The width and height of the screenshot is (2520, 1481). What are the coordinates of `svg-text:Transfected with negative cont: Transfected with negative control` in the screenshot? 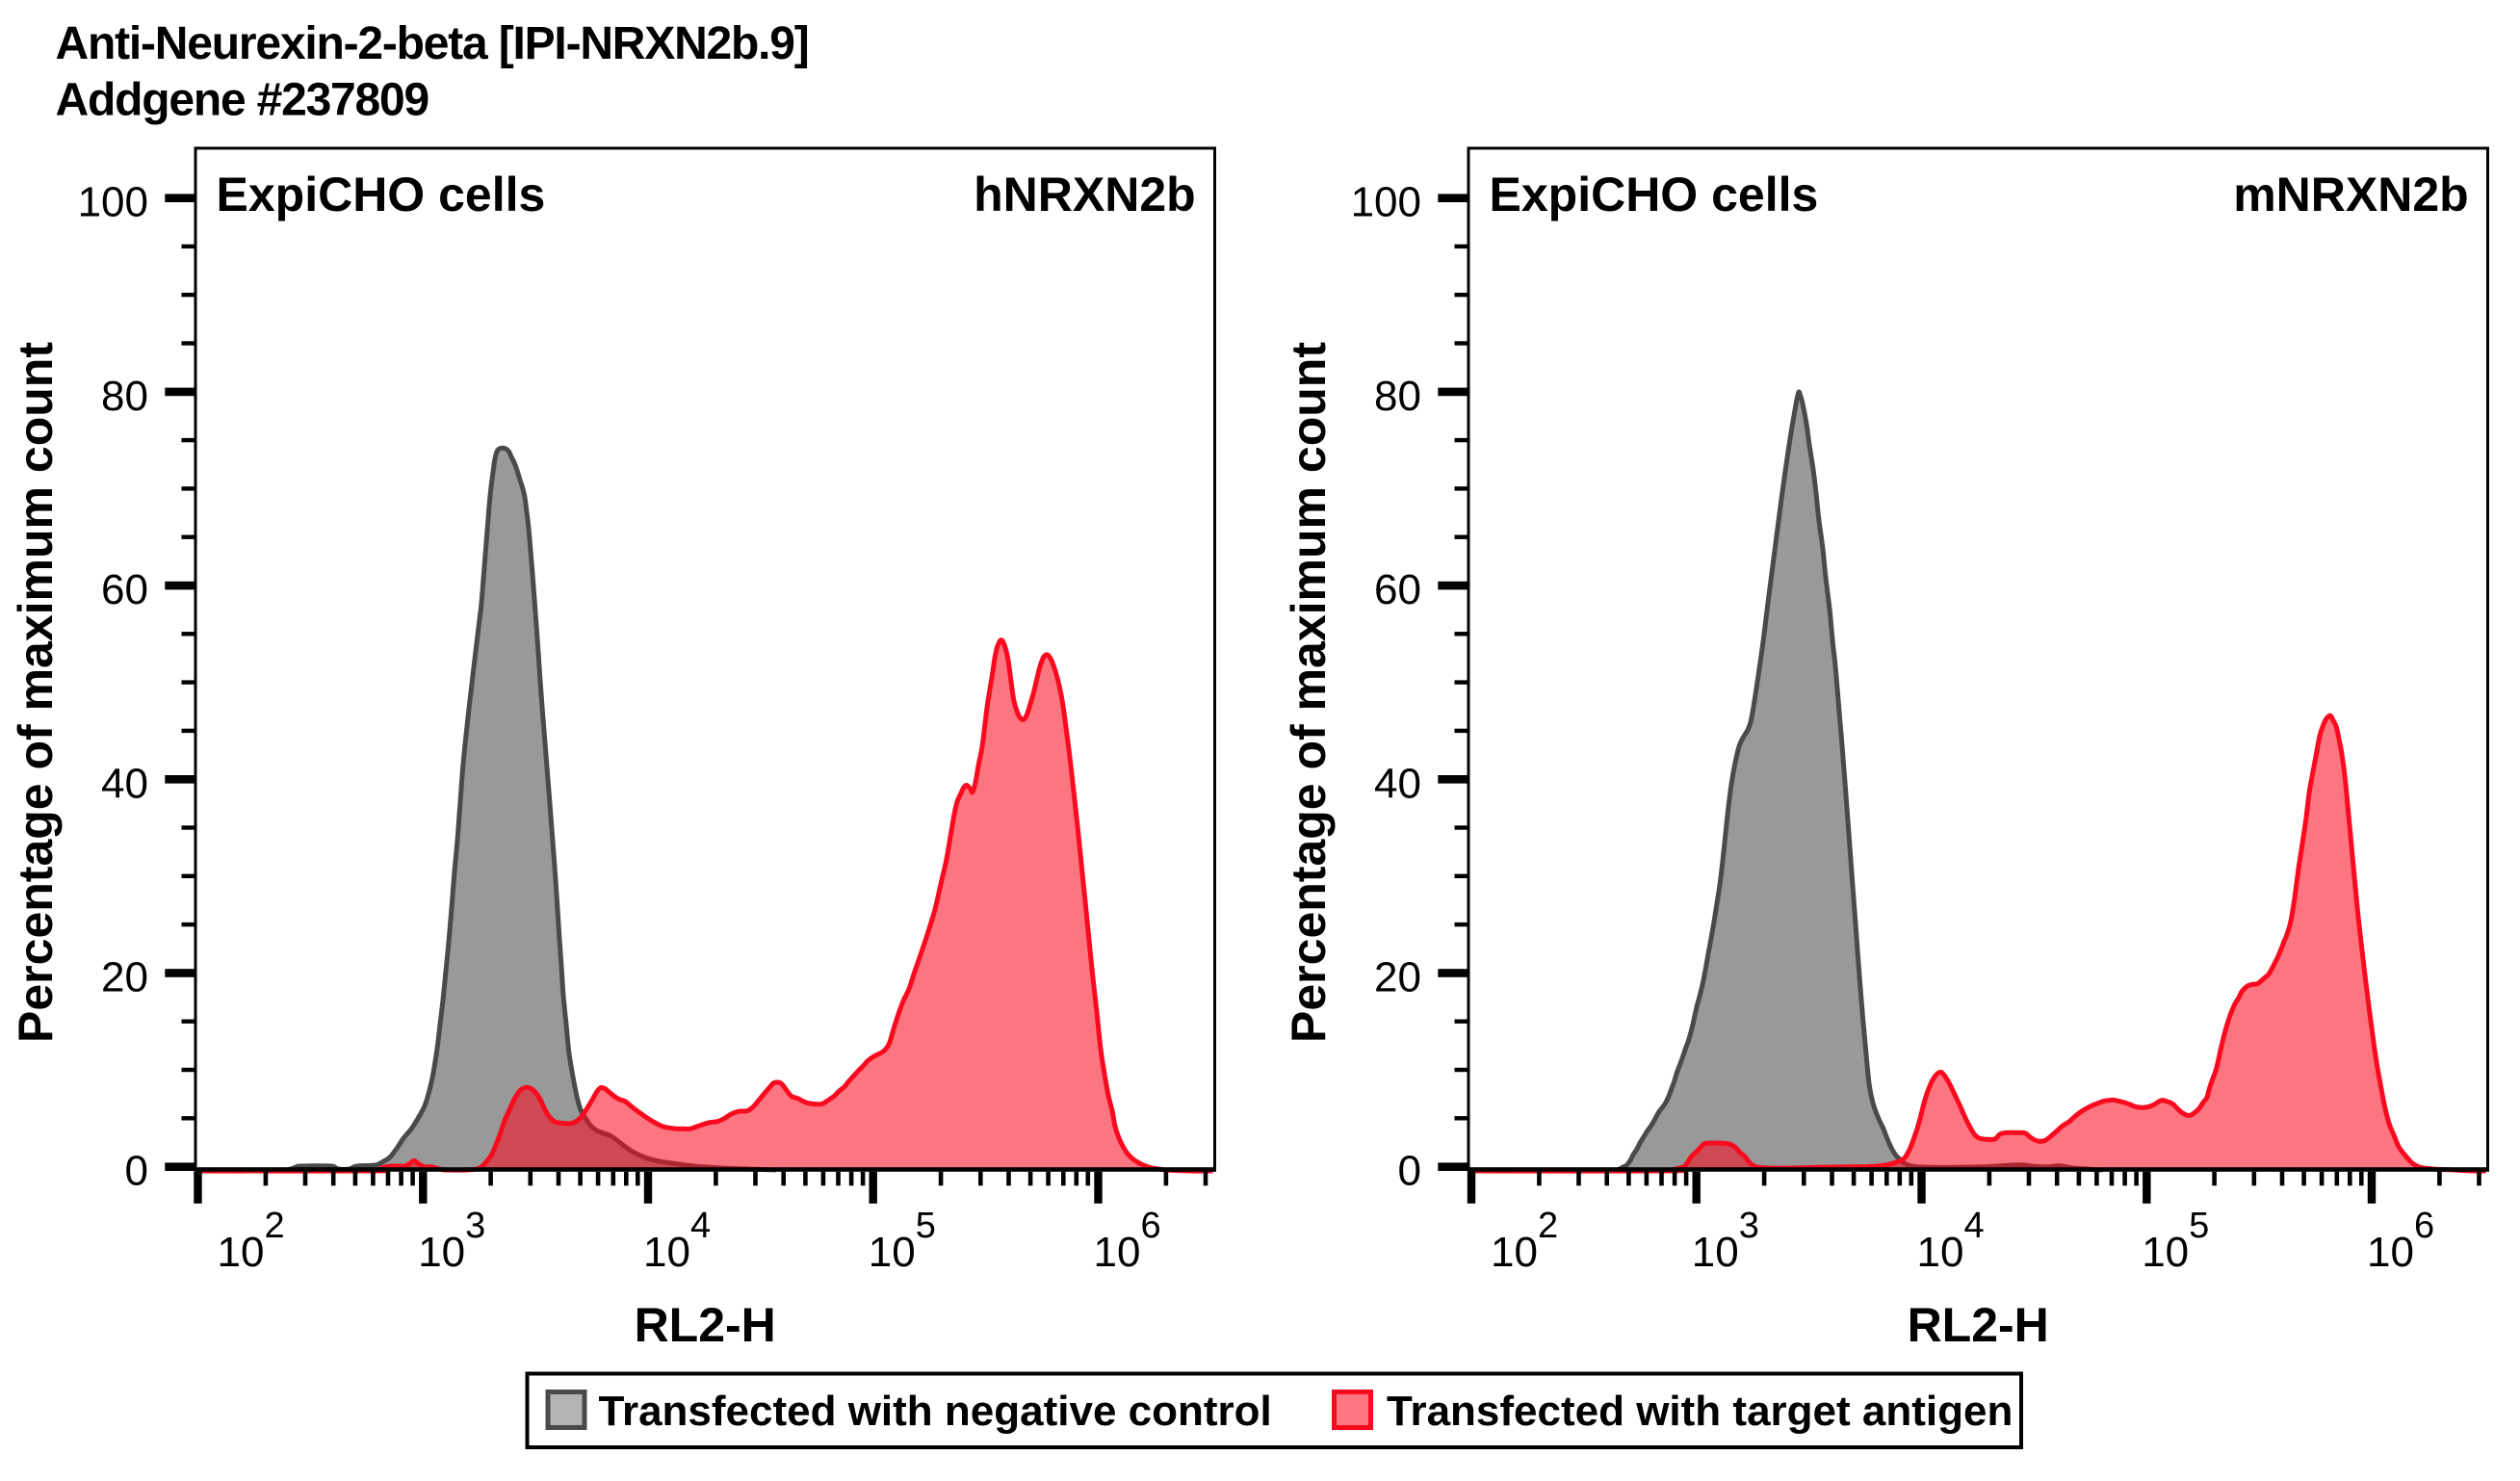 It's located at (936, 1412).